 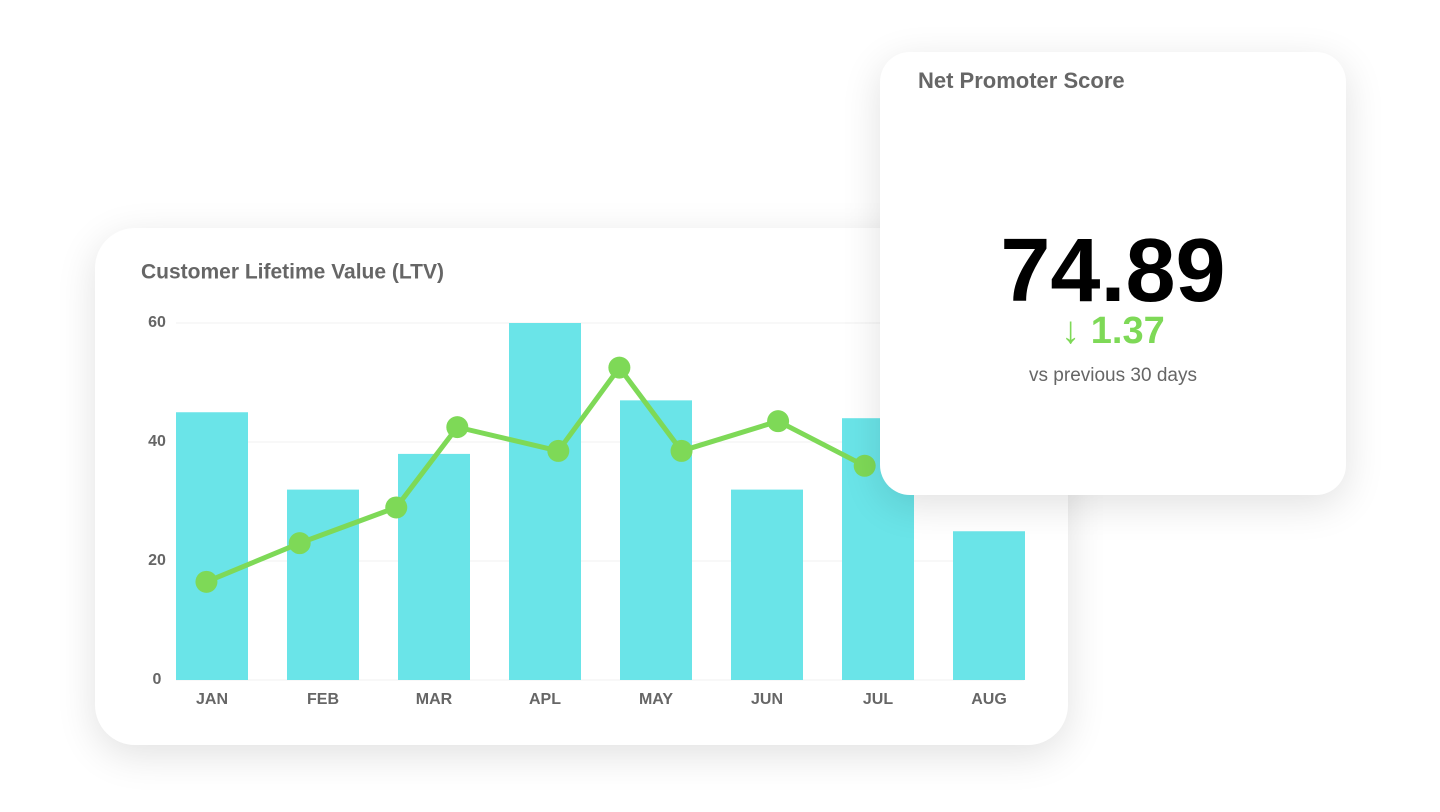 I want to click on x-tick-label: MAR, so click(x=434, y=699).